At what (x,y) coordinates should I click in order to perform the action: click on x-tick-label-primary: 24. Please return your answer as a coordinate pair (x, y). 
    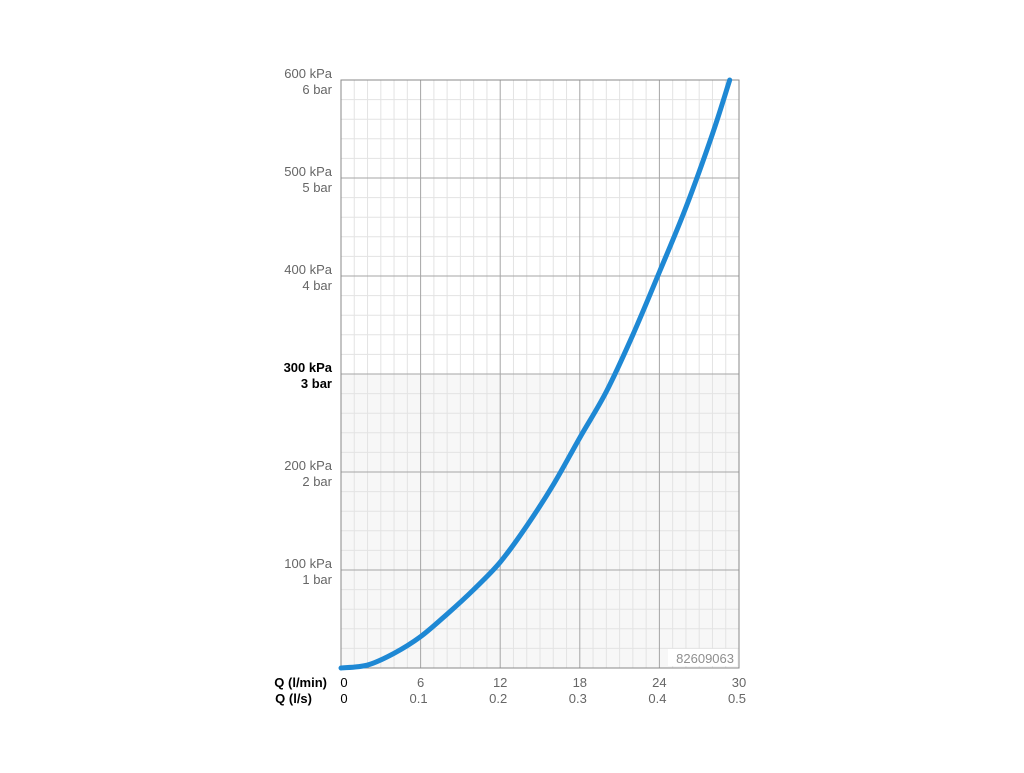
    Looking at the image, I should click on (659, 682).